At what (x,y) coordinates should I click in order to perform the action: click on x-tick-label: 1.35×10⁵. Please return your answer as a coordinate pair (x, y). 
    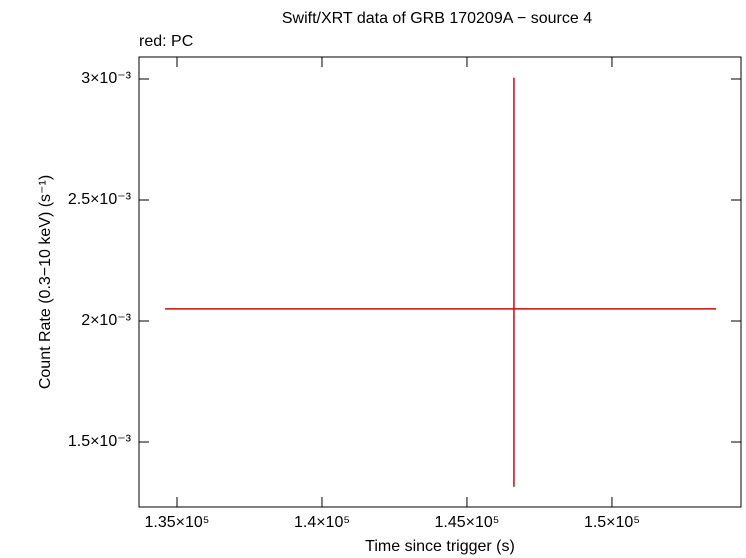
    Looking at the image, I should click on (177, 522).